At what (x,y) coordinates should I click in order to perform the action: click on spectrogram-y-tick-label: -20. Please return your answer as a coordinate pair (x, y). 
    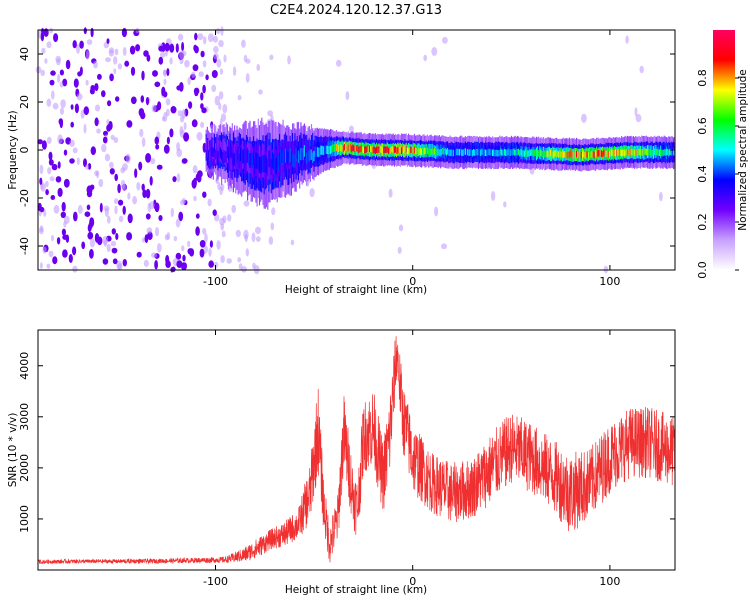
    Looking at the image, I should click on (24, 198).